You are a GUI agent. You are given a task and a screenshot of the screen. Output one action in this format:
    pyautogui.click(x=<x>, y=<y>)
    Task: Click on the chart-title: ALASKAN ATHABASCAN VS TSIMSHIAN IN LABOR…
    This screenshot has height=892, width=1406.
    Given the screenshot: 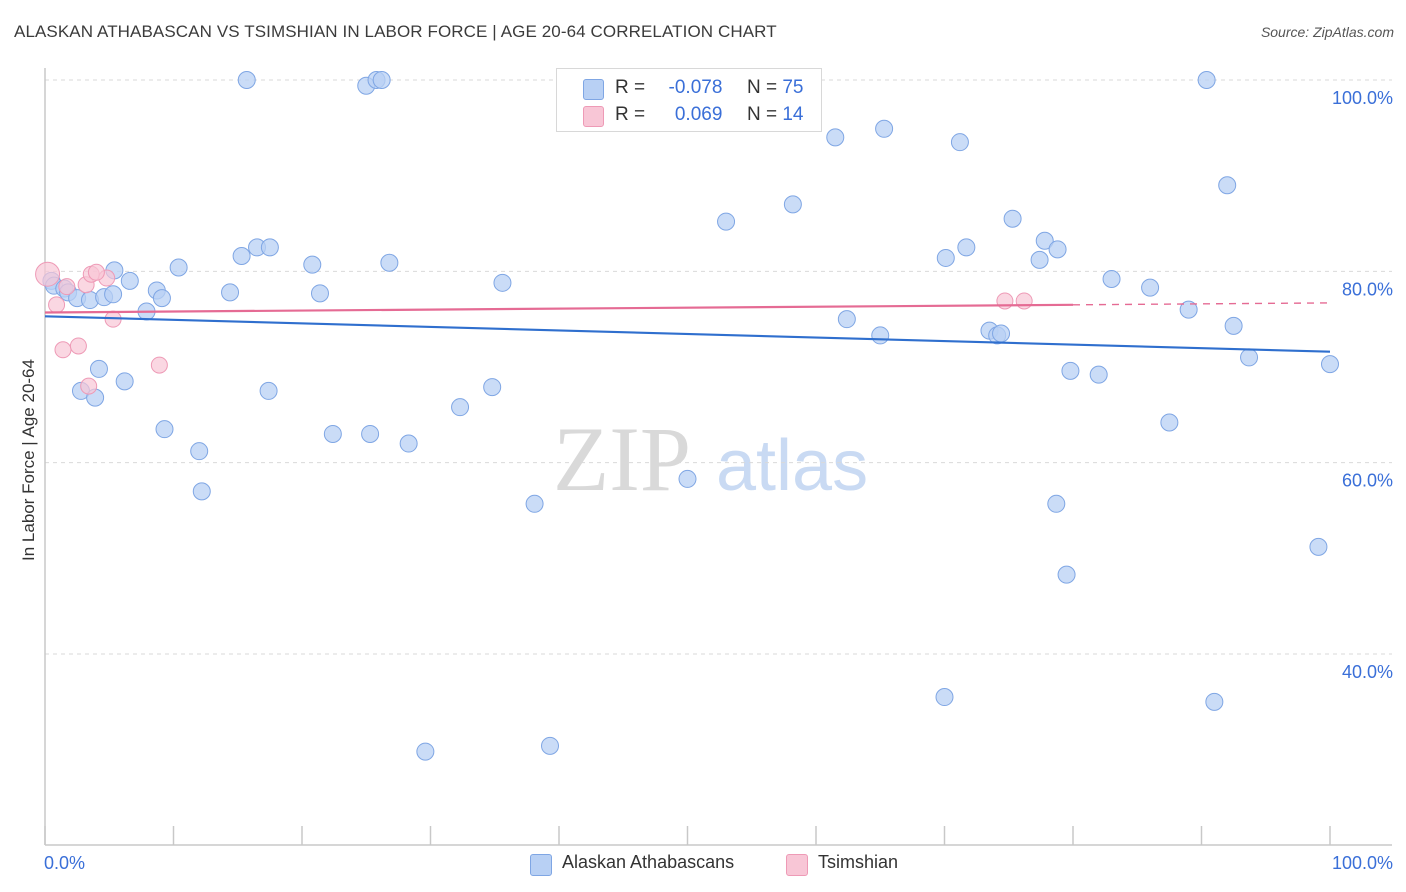 What is the action you would take?
    pyautogui.click(x=395, y=31)
    